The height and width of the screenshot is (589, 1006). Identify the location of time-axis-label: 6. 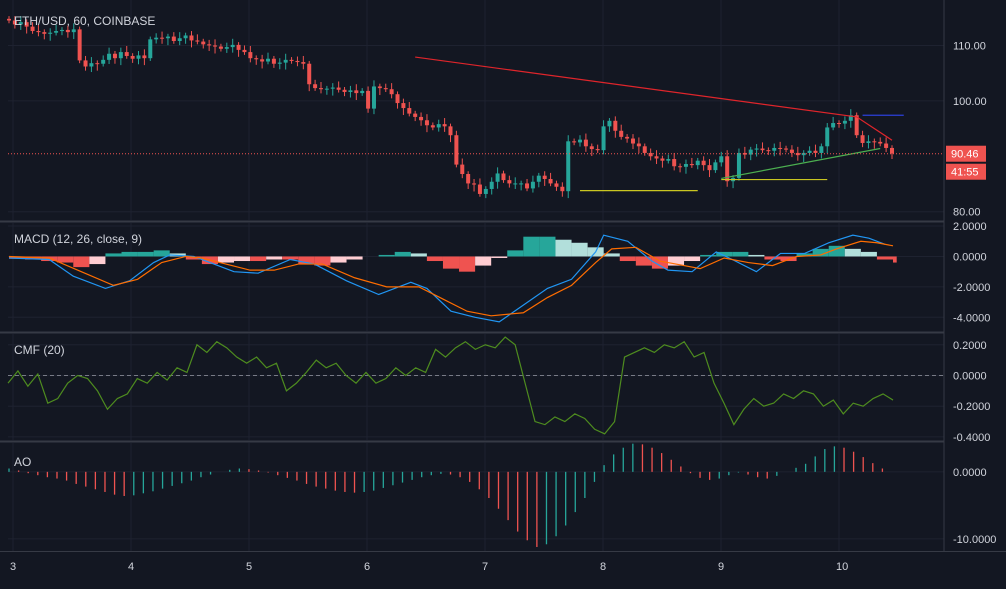
(367, 567).